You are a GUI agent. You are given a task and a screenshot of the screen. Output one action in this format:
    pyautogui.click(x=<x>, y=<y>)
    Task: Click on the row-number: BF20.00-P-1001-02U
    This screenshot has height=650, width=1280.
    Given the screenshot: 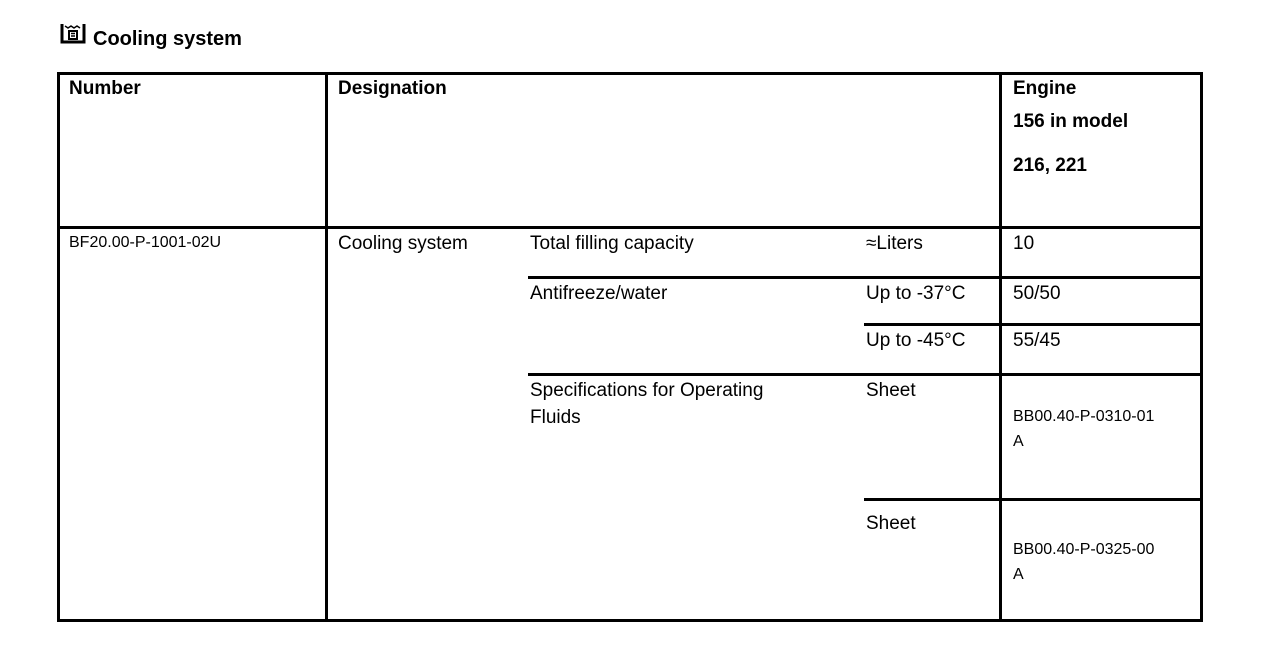 What is the action you would take?
    pyautogui.click(x=145, y=242)
    